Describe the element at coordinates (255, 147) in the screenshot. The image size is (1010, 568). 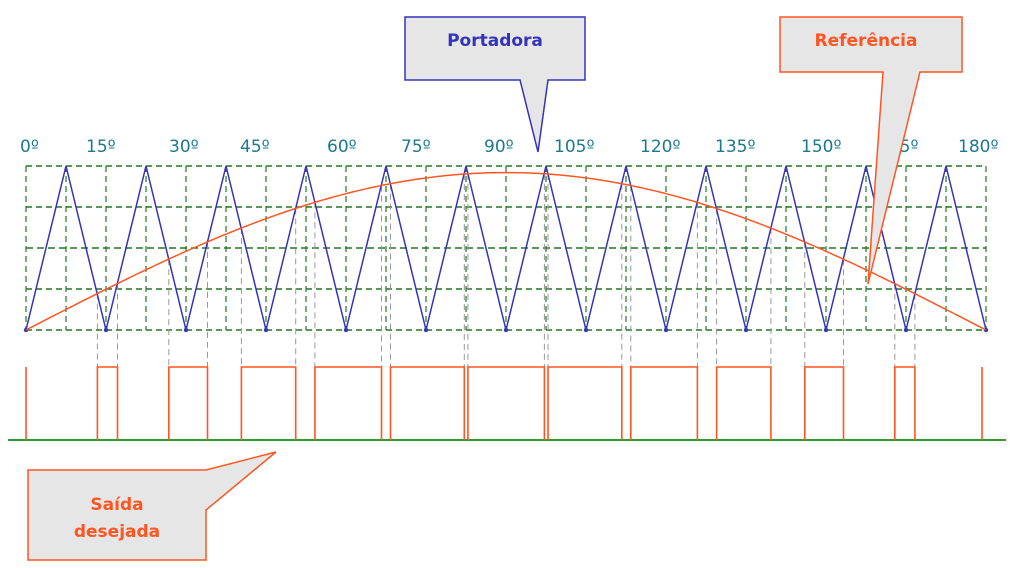
I see `degree-label-45: 45º` at that location.